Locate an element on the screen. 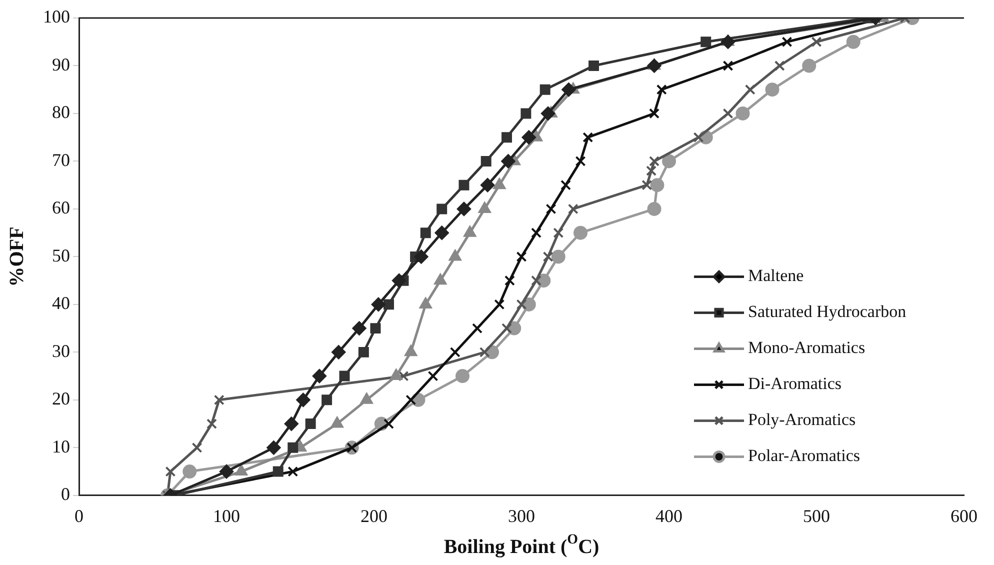 The image size is (994, 565). legend-label: Saturated Hydrocarbon is located at coordinates (827, 312).